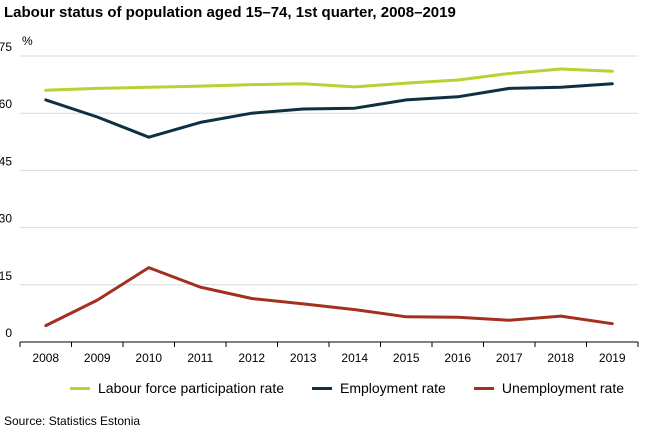 This screenshot has height=433, width=650. I want to click on legend-label: Labour force participation rate, so click(191, 388).